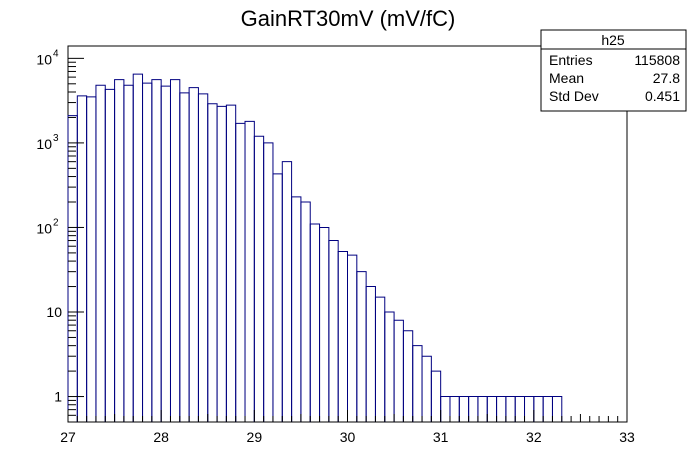  What do you see at coordinates (662, 96) in the screenshot?
I see `stats-stddev-value: 0.451` at bounding box center [662, 96].